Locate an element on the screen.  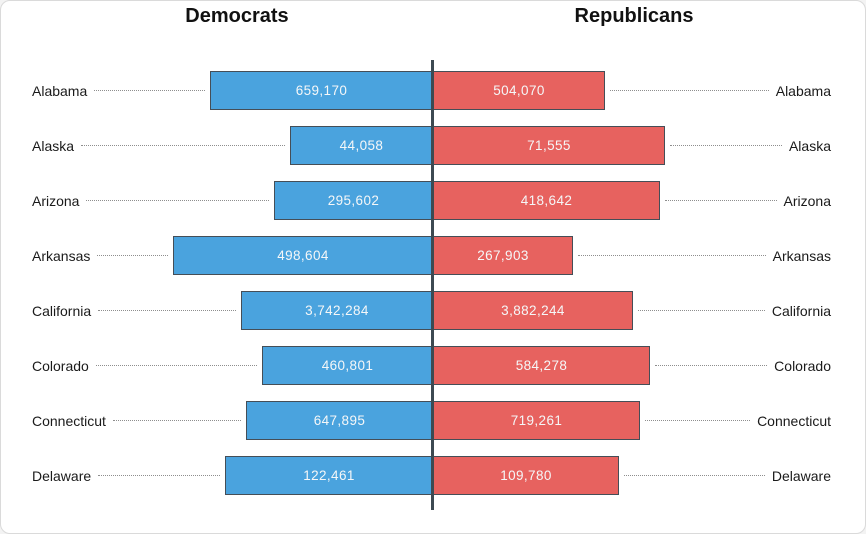
state-label-left: Alaska is located at coordinates (53, 145).